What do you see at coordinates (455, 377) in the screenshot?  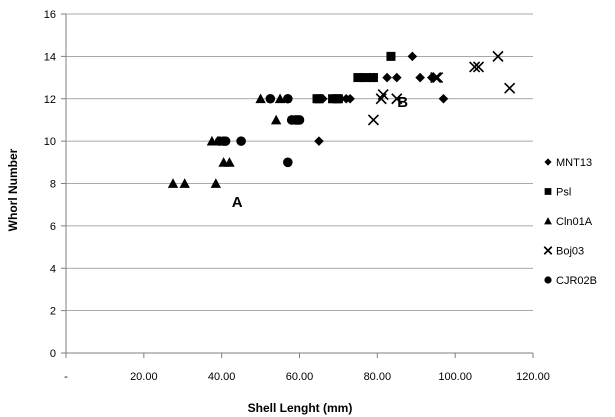 I see `x-tick-label: 100.00` at bounding box center [455, 377].